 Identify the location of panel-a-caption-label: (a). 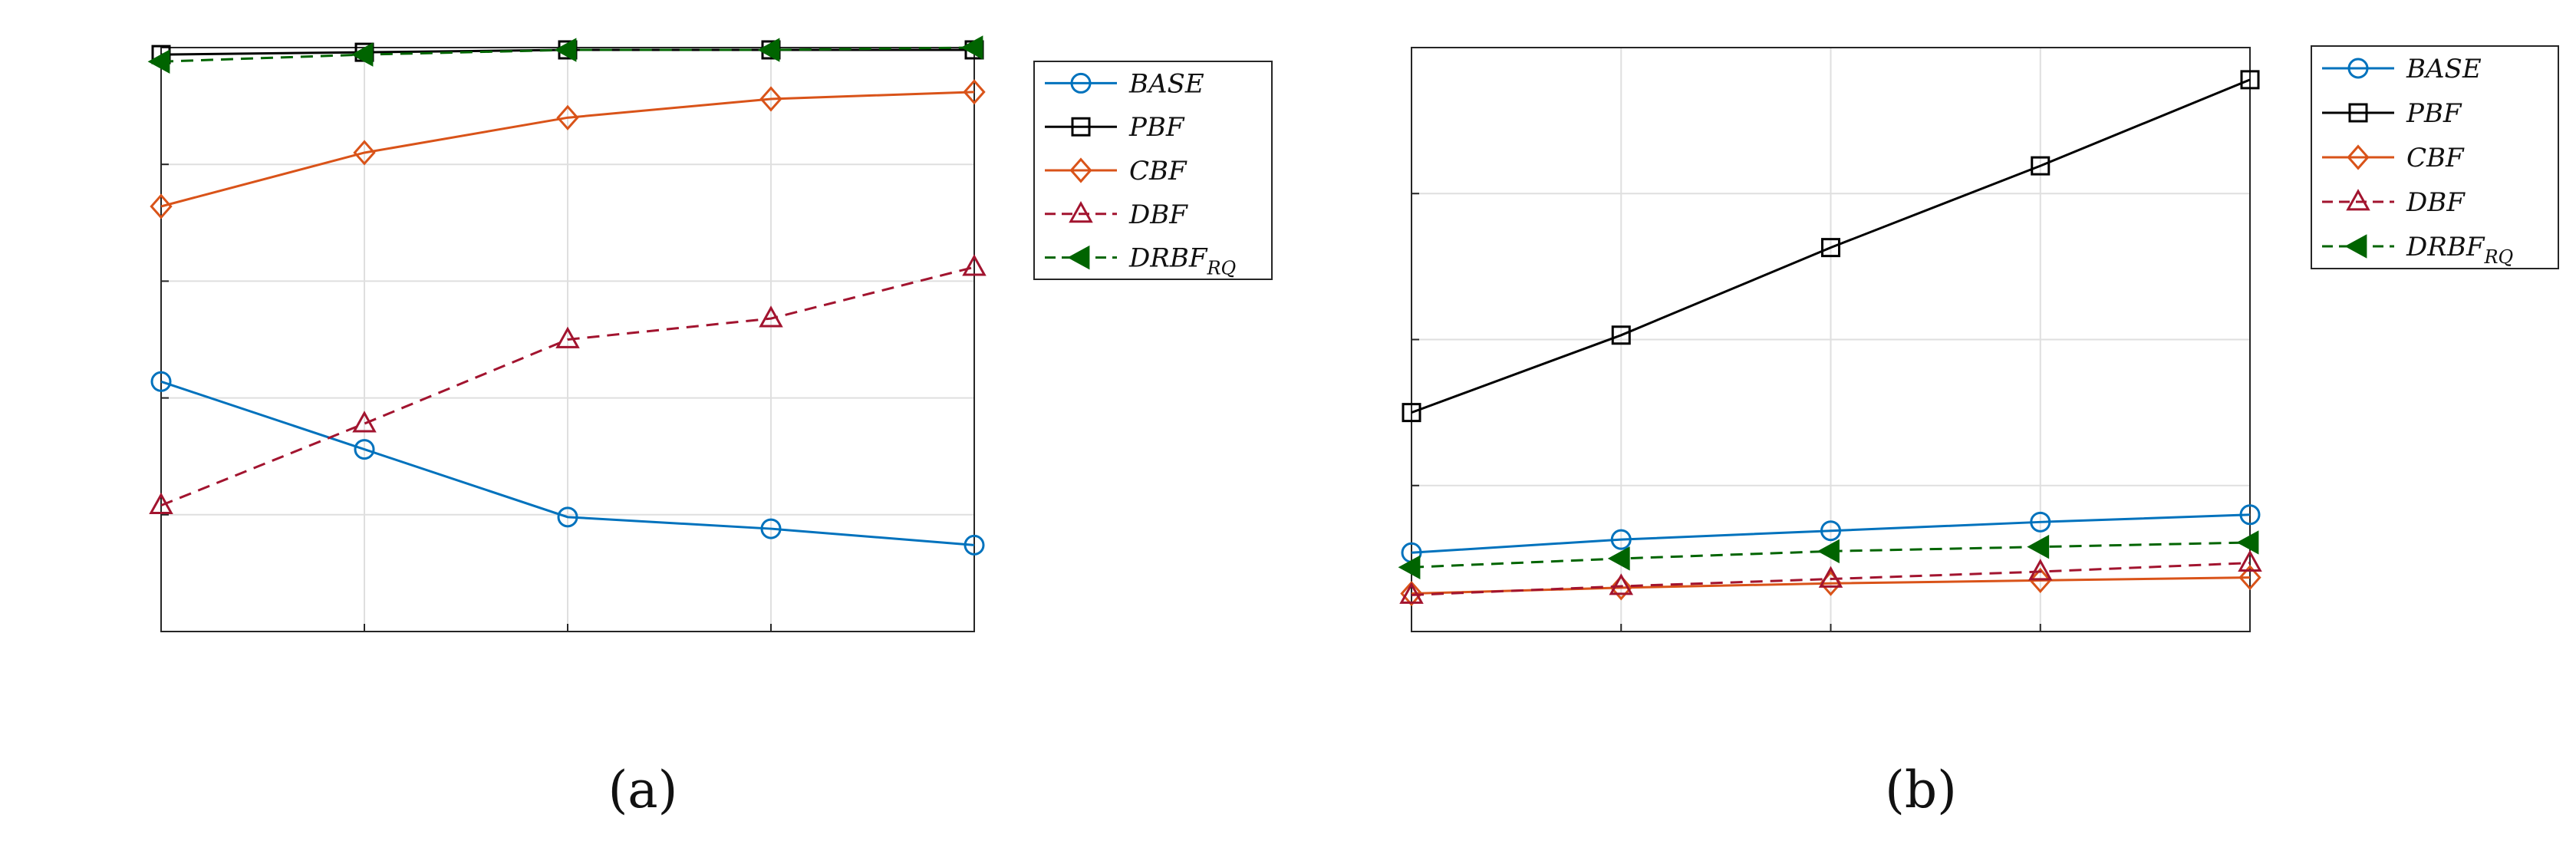
(643, 790).